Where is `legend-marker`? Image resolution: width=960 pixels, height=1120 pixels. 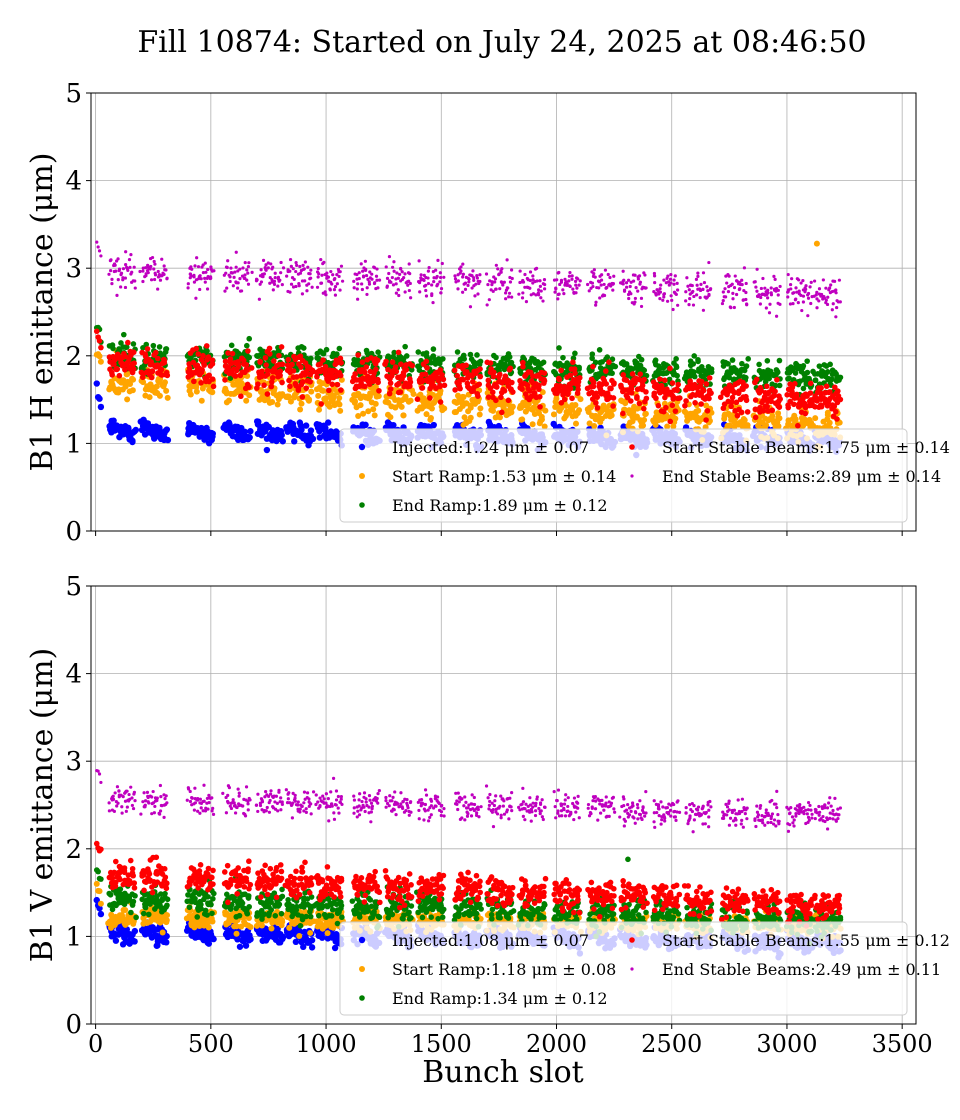 legend-marker is located at coordinates (362, 476).